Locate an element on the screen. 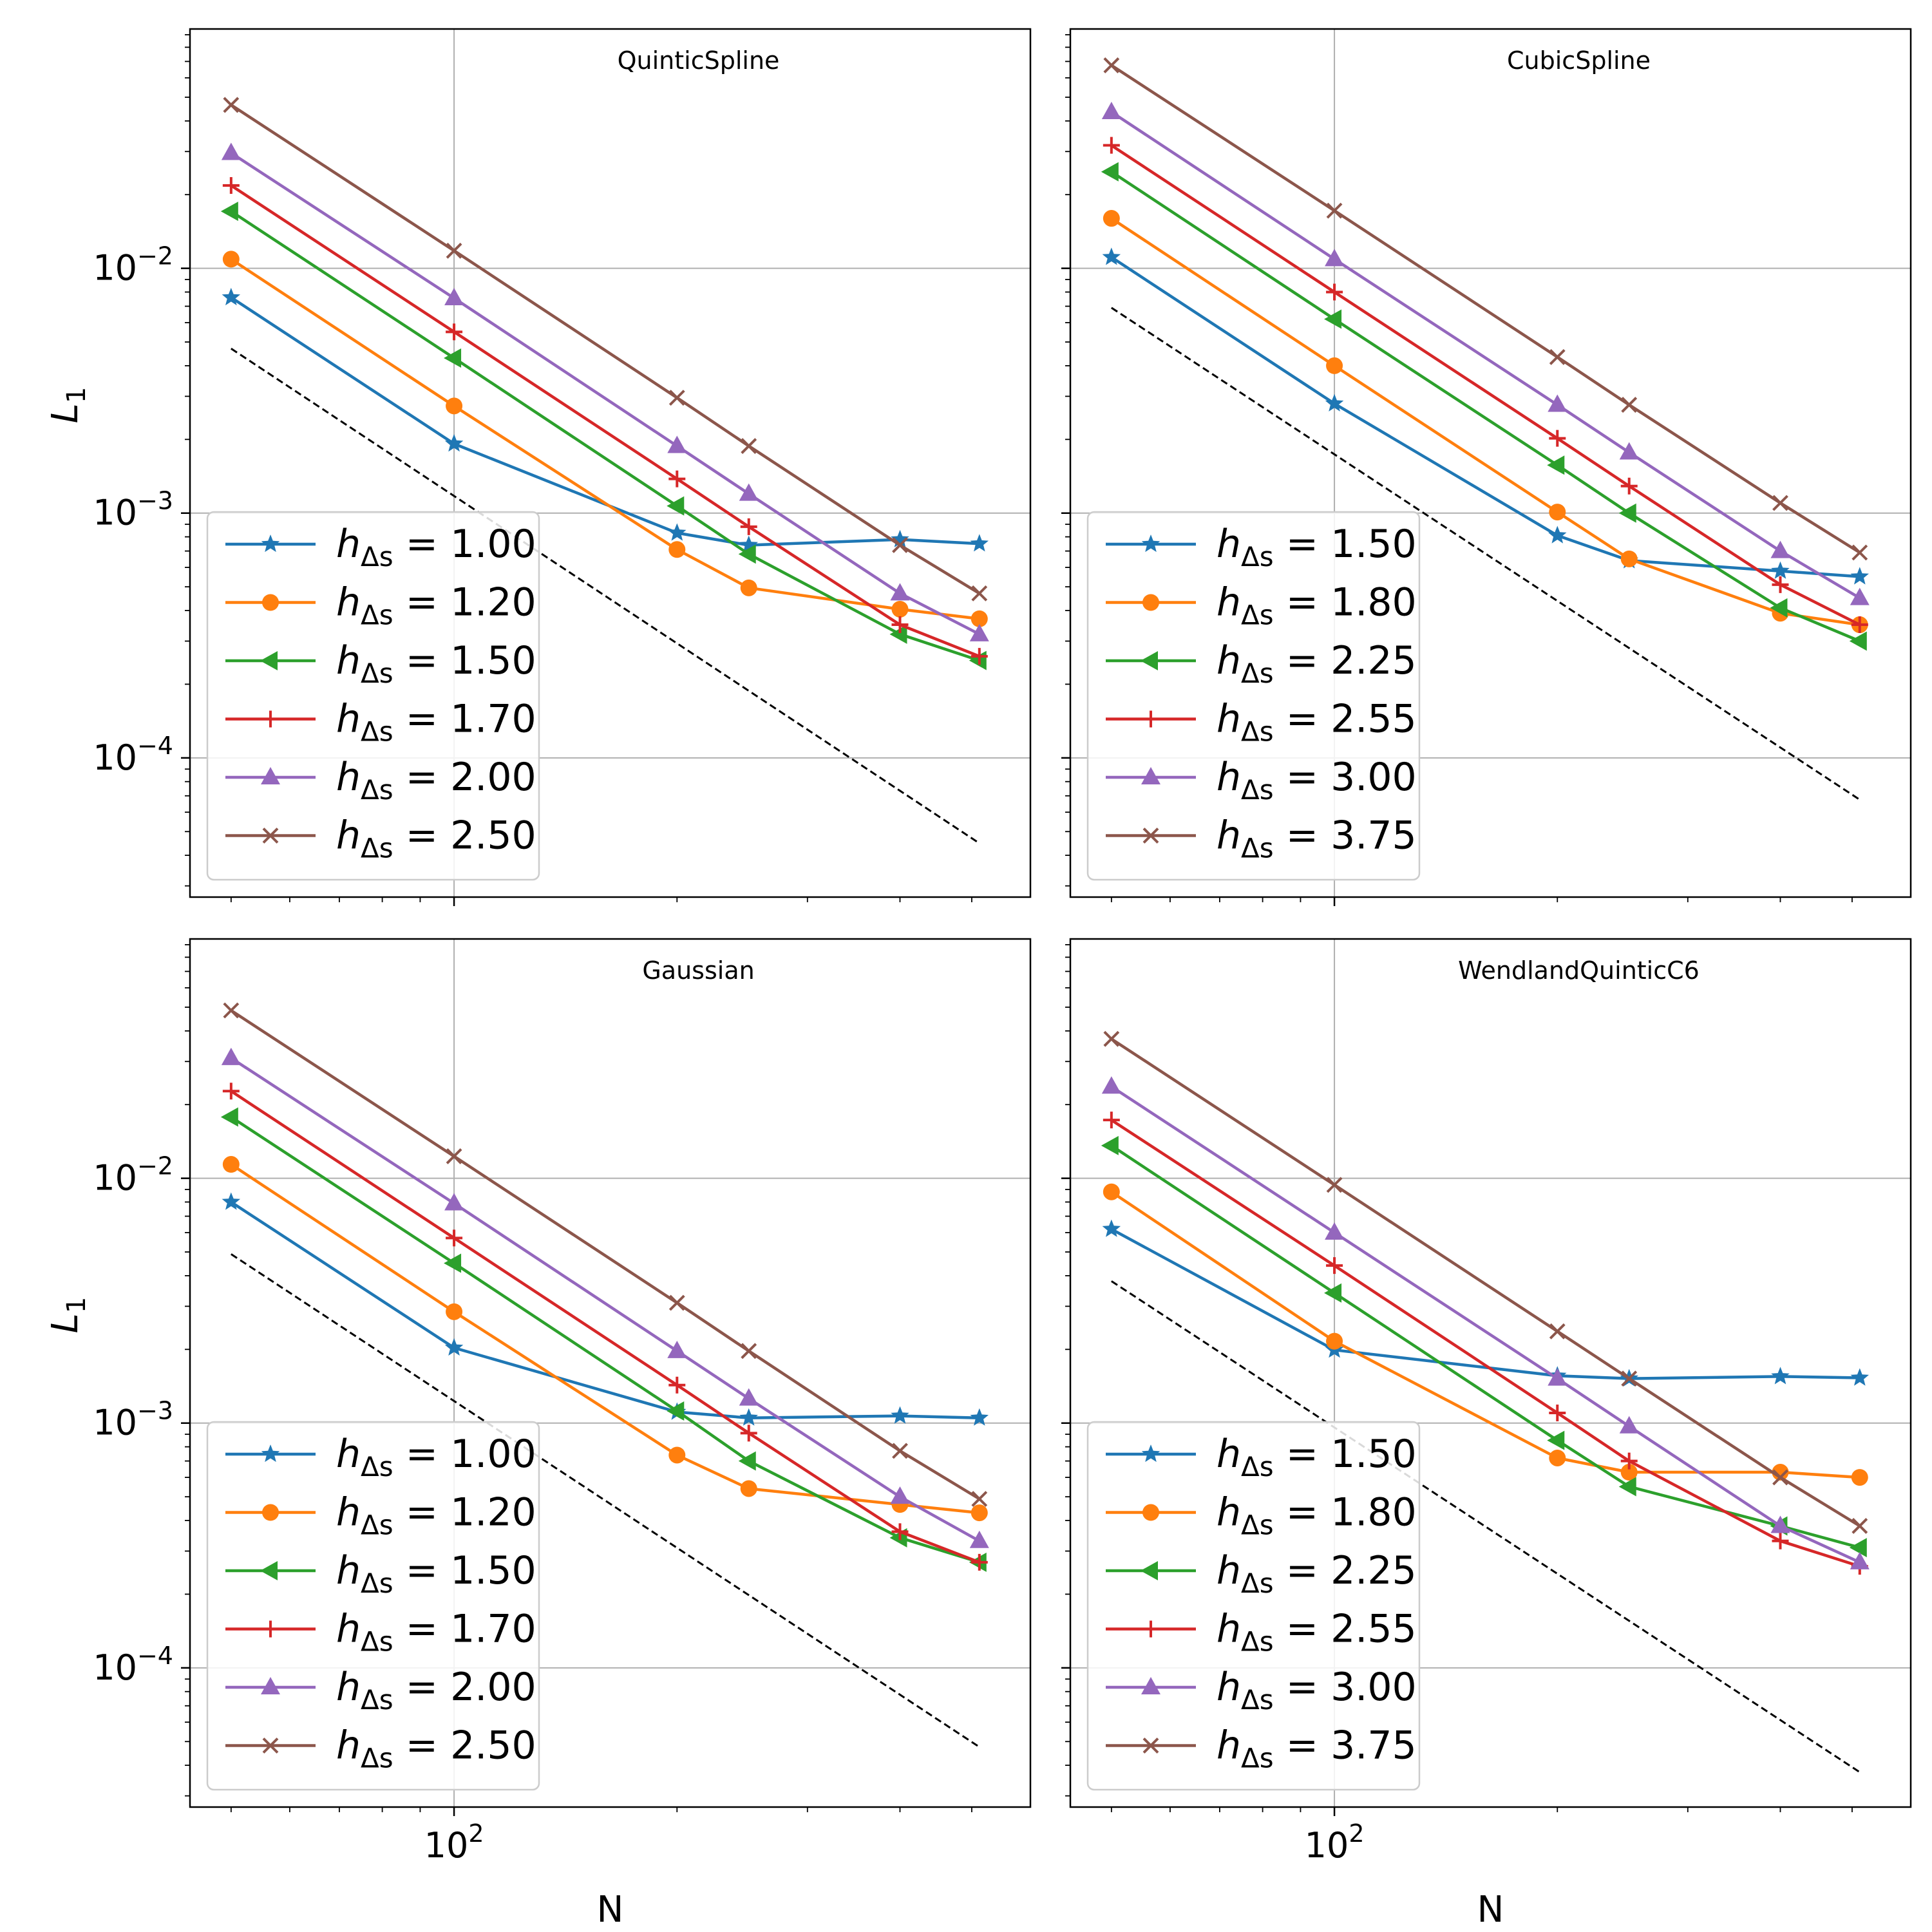 The width and height of the screenshot is (1932, 1932). legend-entry: hΔs = 2.00 is located at coordinates (381, 781).